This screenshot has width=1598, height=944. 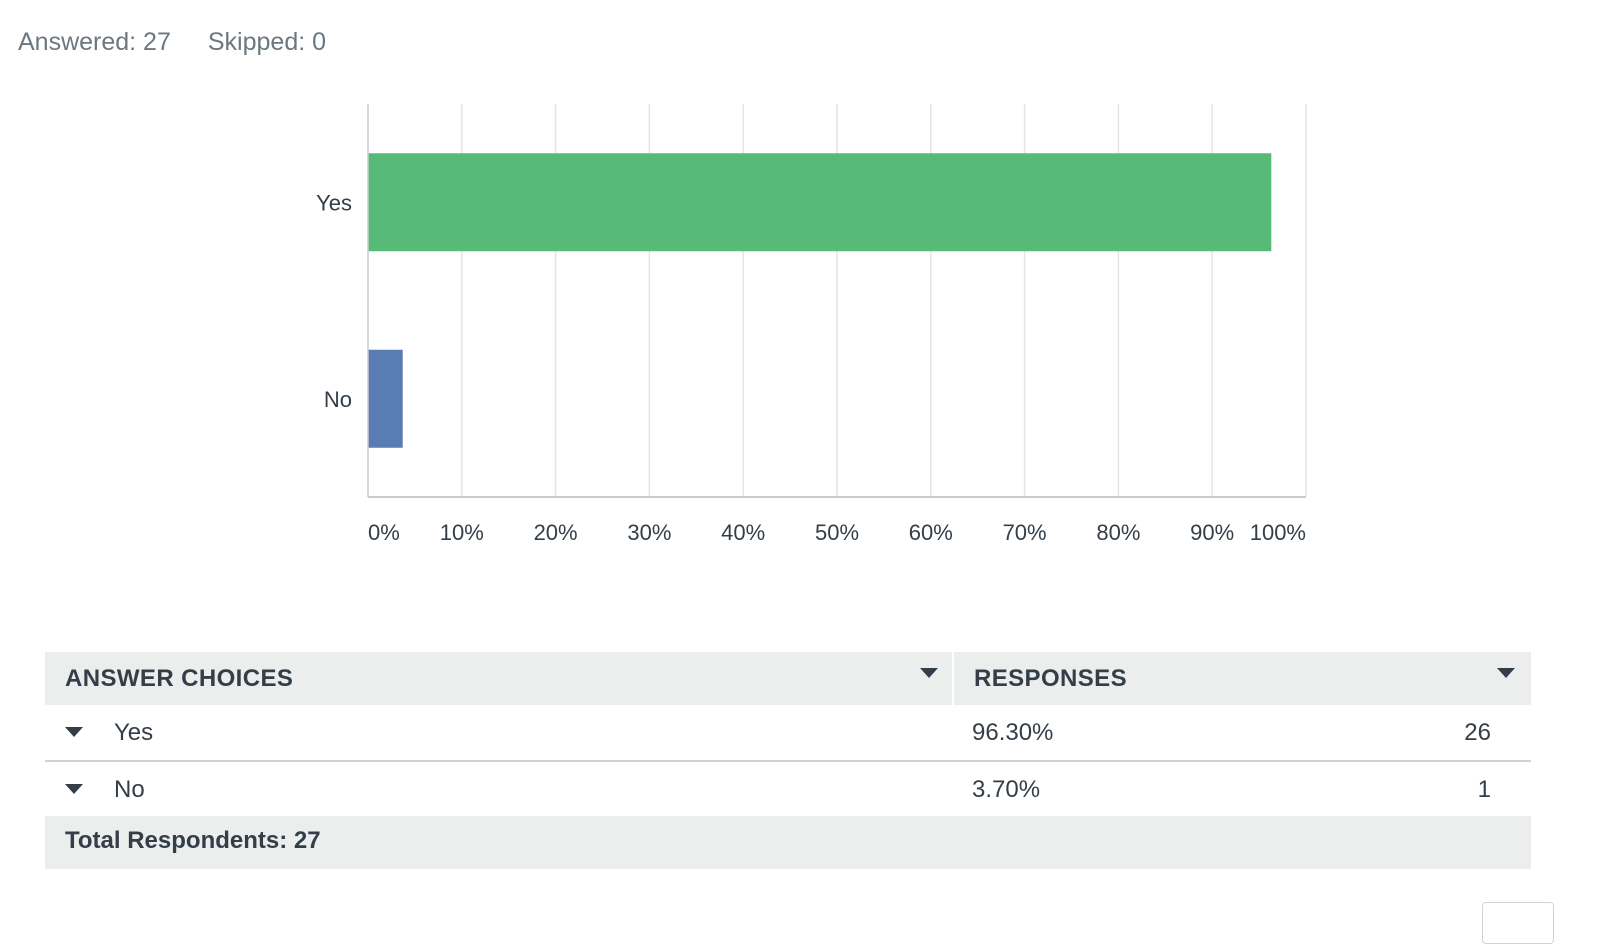 What do you see at coordinates (929, 675) in the screenshot?
I see `sort-answer-choices-icon` at bounding box center [929, 675].